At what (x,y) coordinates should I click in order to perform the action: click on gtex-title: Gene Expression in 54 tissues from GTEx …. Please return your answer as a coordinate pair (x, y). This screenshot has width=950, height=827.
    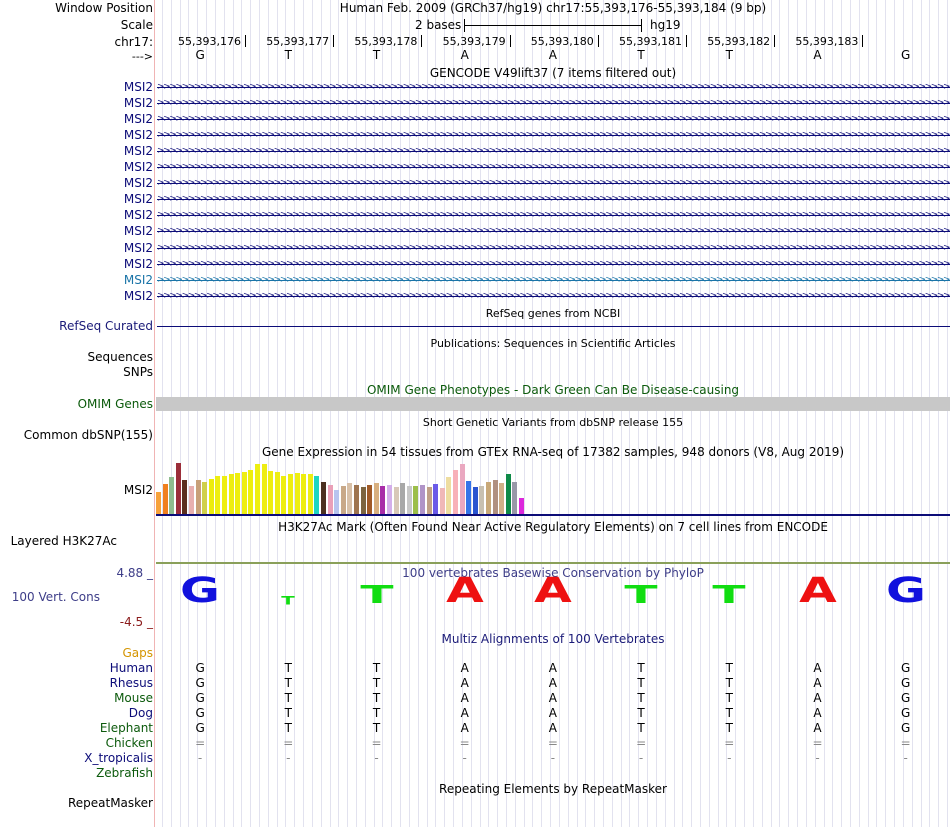
    Looking at the image, I should click on (553, 452).